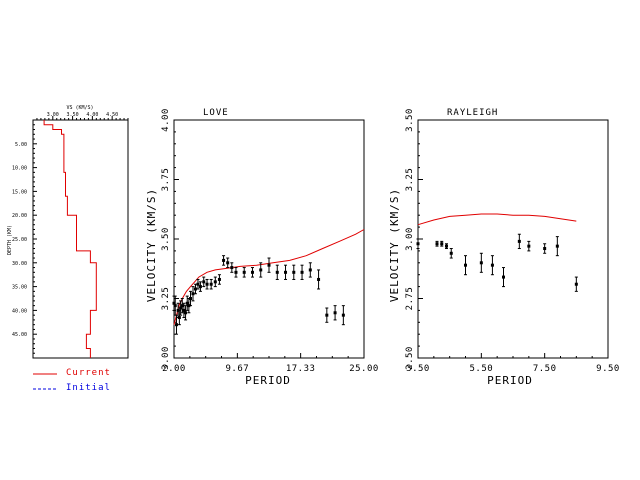 This screenshot has width=640, height=480. Describe the element at coordinates (364, 369) in the screenshot. I see `love-x-tick-label: 25.00` at that location.